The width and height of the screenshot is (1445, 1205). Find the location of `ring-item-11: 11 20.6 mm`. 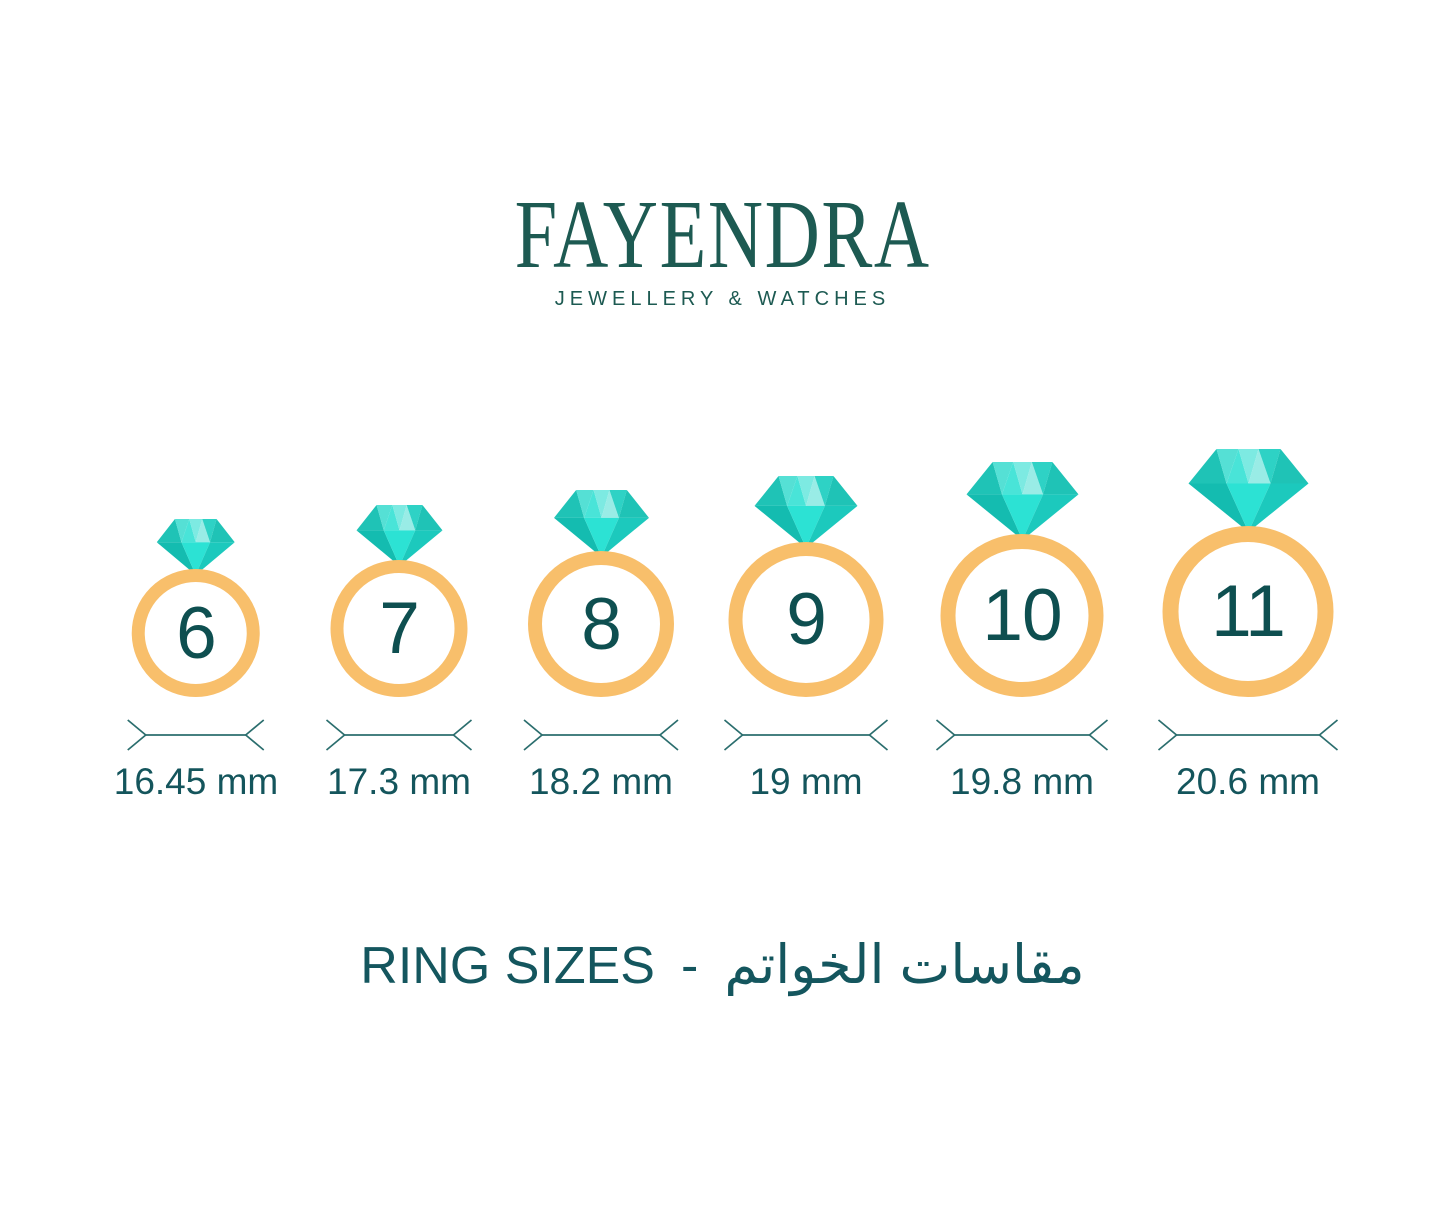

ring-item-11: 11 20.6 mm is located at coordinates (1248, 626).